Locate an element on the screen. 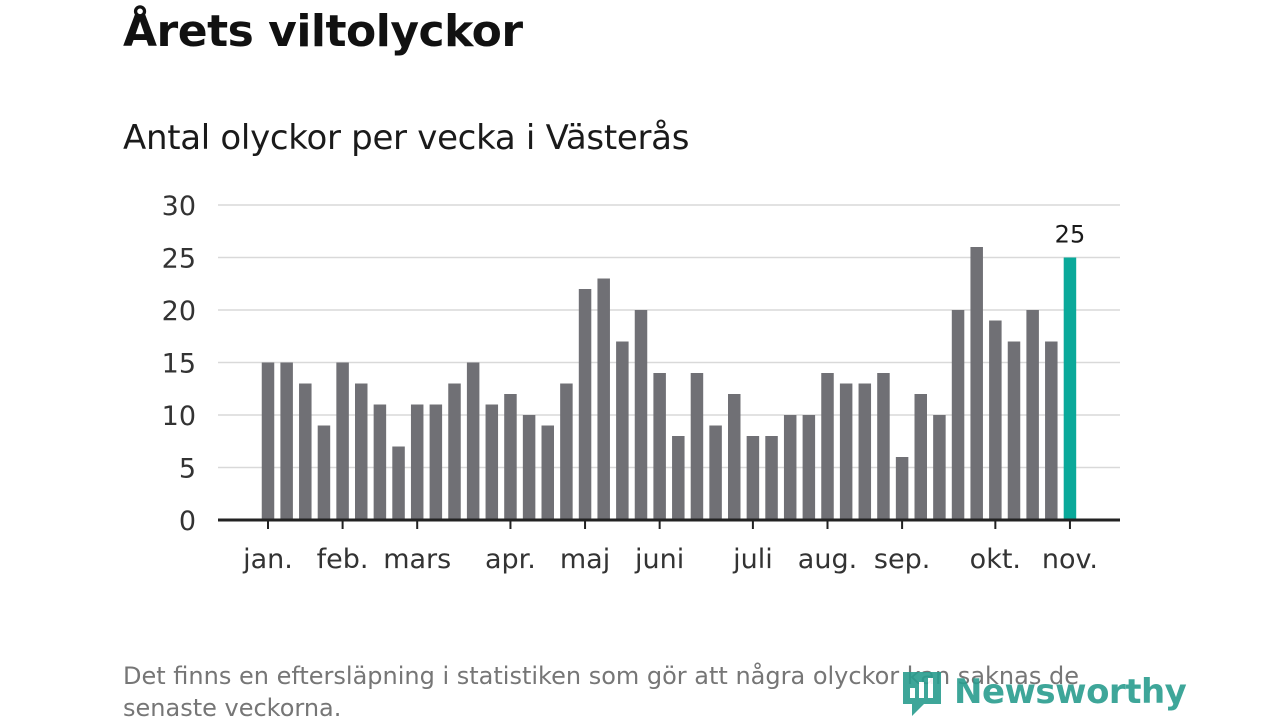  y-tick-label: 25 is located at coordinates (179, 259).